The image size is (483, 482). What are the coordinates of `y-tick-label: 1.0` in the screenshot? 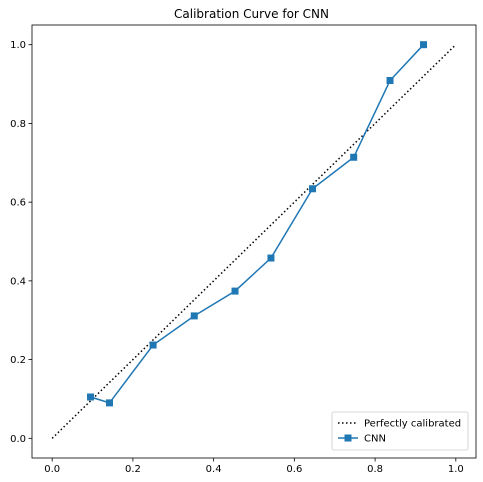 It's located at (18, 45).